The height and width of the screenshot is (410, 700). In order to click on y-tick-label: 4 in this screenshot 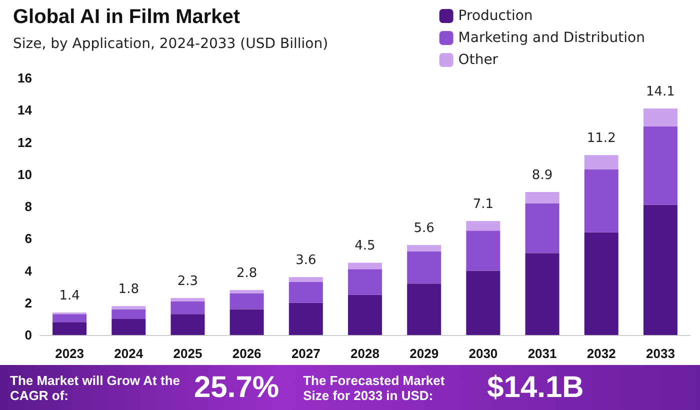, I will do `click(28, 270)`.